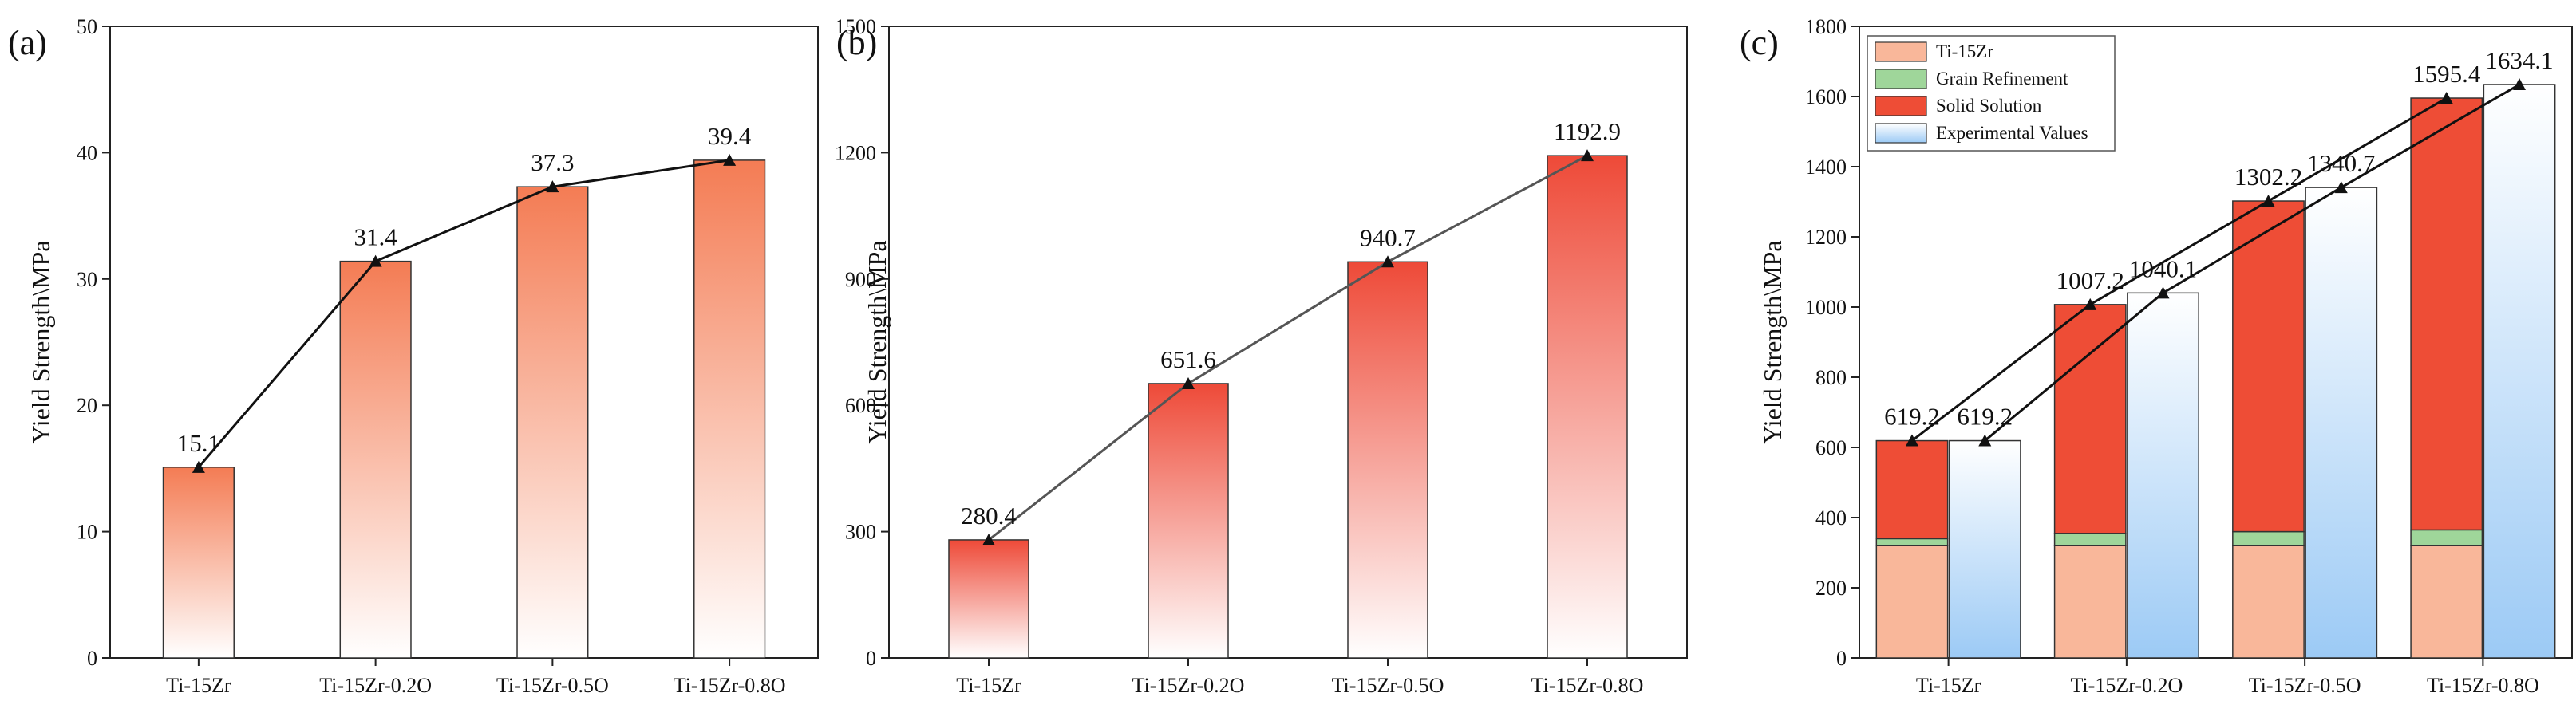 The width and height of the screenshot is (2576, 701). What do you see at coordinates (1587, 131) in the screenshot?
I see `data-label: 1192.9` at bounding box center [1587, 131].